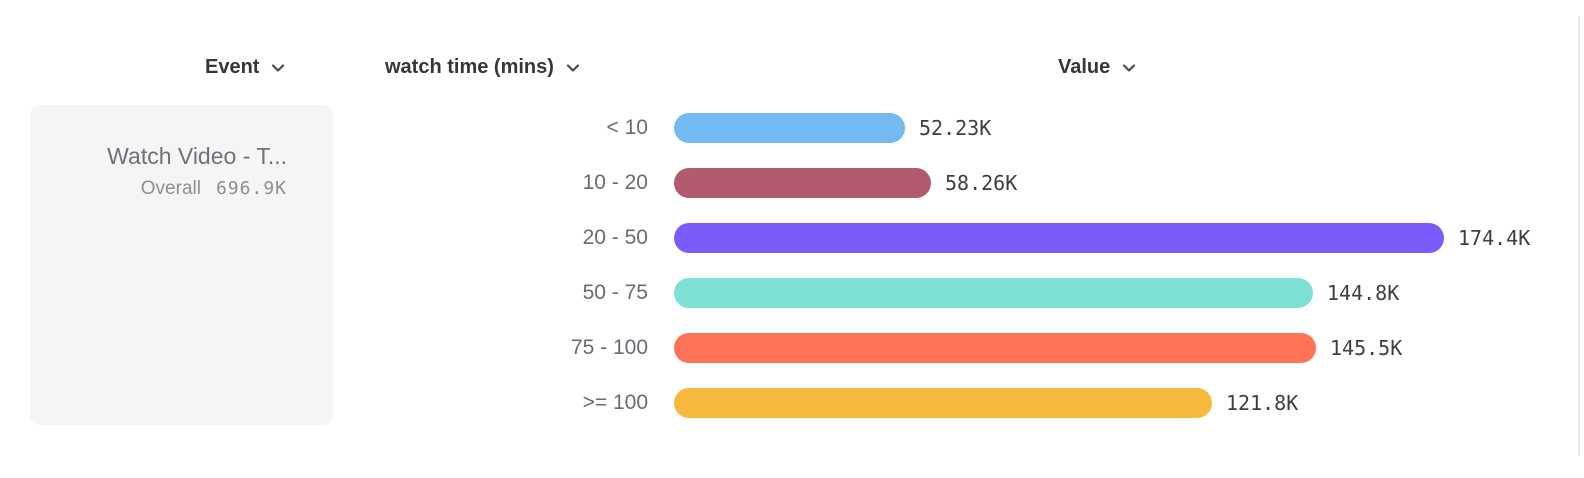 This screenshot has height=478, width=1584. I want to click on bar-row: 20 - 50 174.4K, so click(1000, 237).